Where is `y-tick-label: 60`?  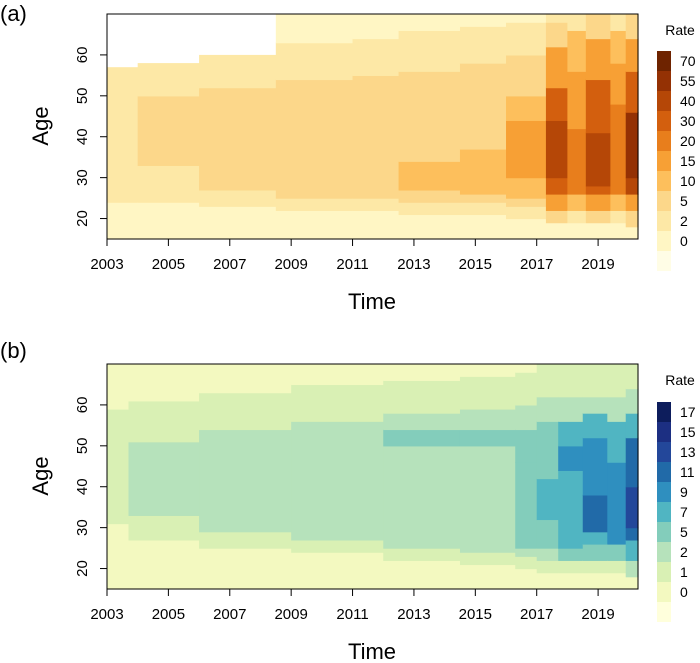 y-tick-label: 60 is located at coordinates (82, 405).